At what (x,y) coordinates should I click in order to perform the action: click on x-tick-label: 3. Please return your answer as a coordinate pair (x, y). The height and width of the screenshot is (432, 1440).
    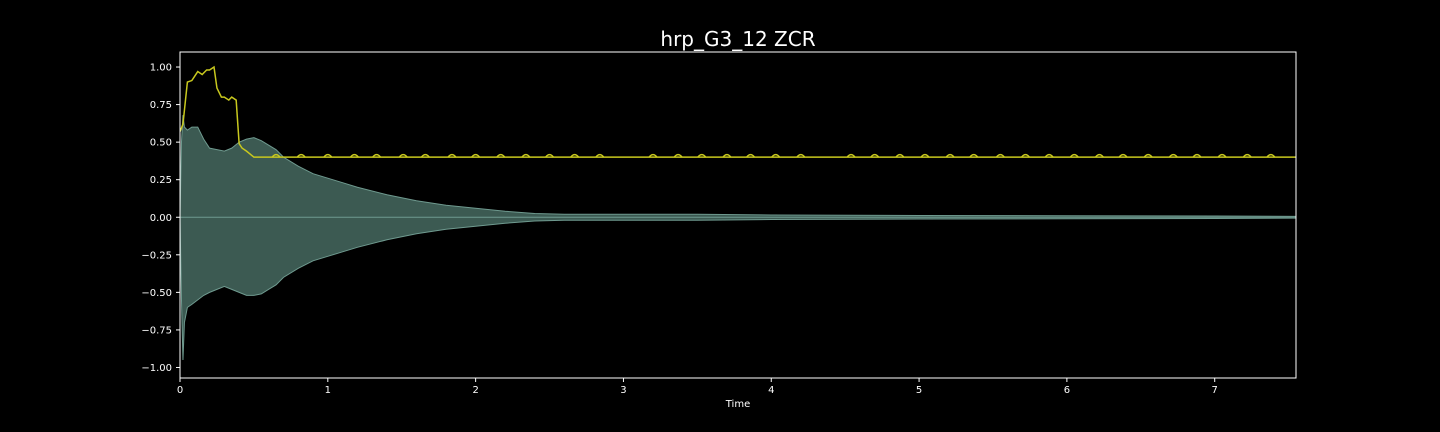
    Looking at the image, I should click on (623, 390).